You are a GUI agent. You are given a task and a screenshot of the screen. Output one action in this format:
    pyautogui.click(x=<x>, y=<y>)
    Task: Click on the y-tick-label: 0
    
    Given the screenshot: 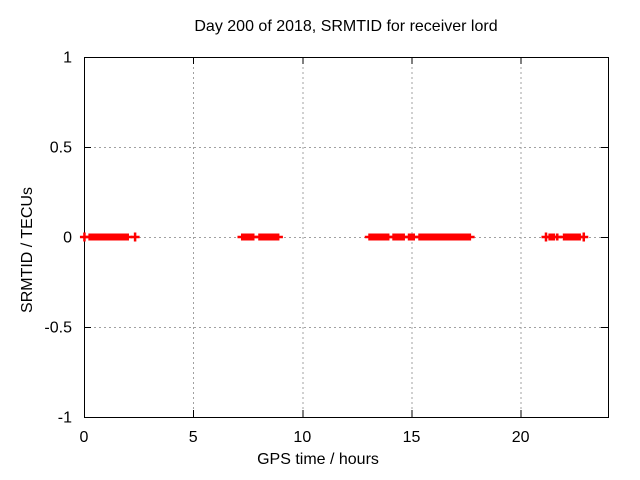 What is the action you would take?
    pyautogui.click(x=67, y=238)
    